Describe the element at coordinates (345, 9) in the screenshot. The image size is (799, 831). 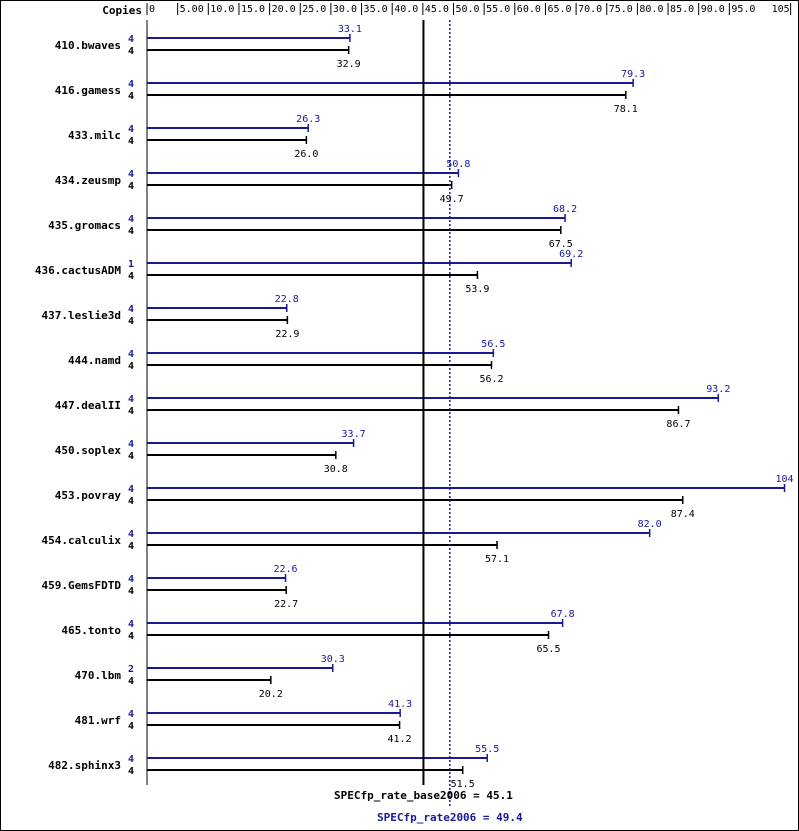
I see `x-tick-label: 30.0` at that location.